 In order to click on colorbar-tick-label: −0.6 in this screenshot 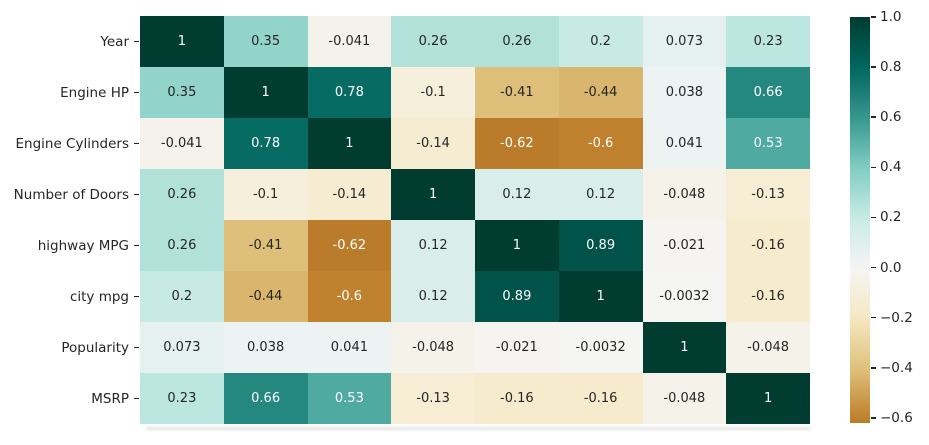, I will do `click(896, 417)`.